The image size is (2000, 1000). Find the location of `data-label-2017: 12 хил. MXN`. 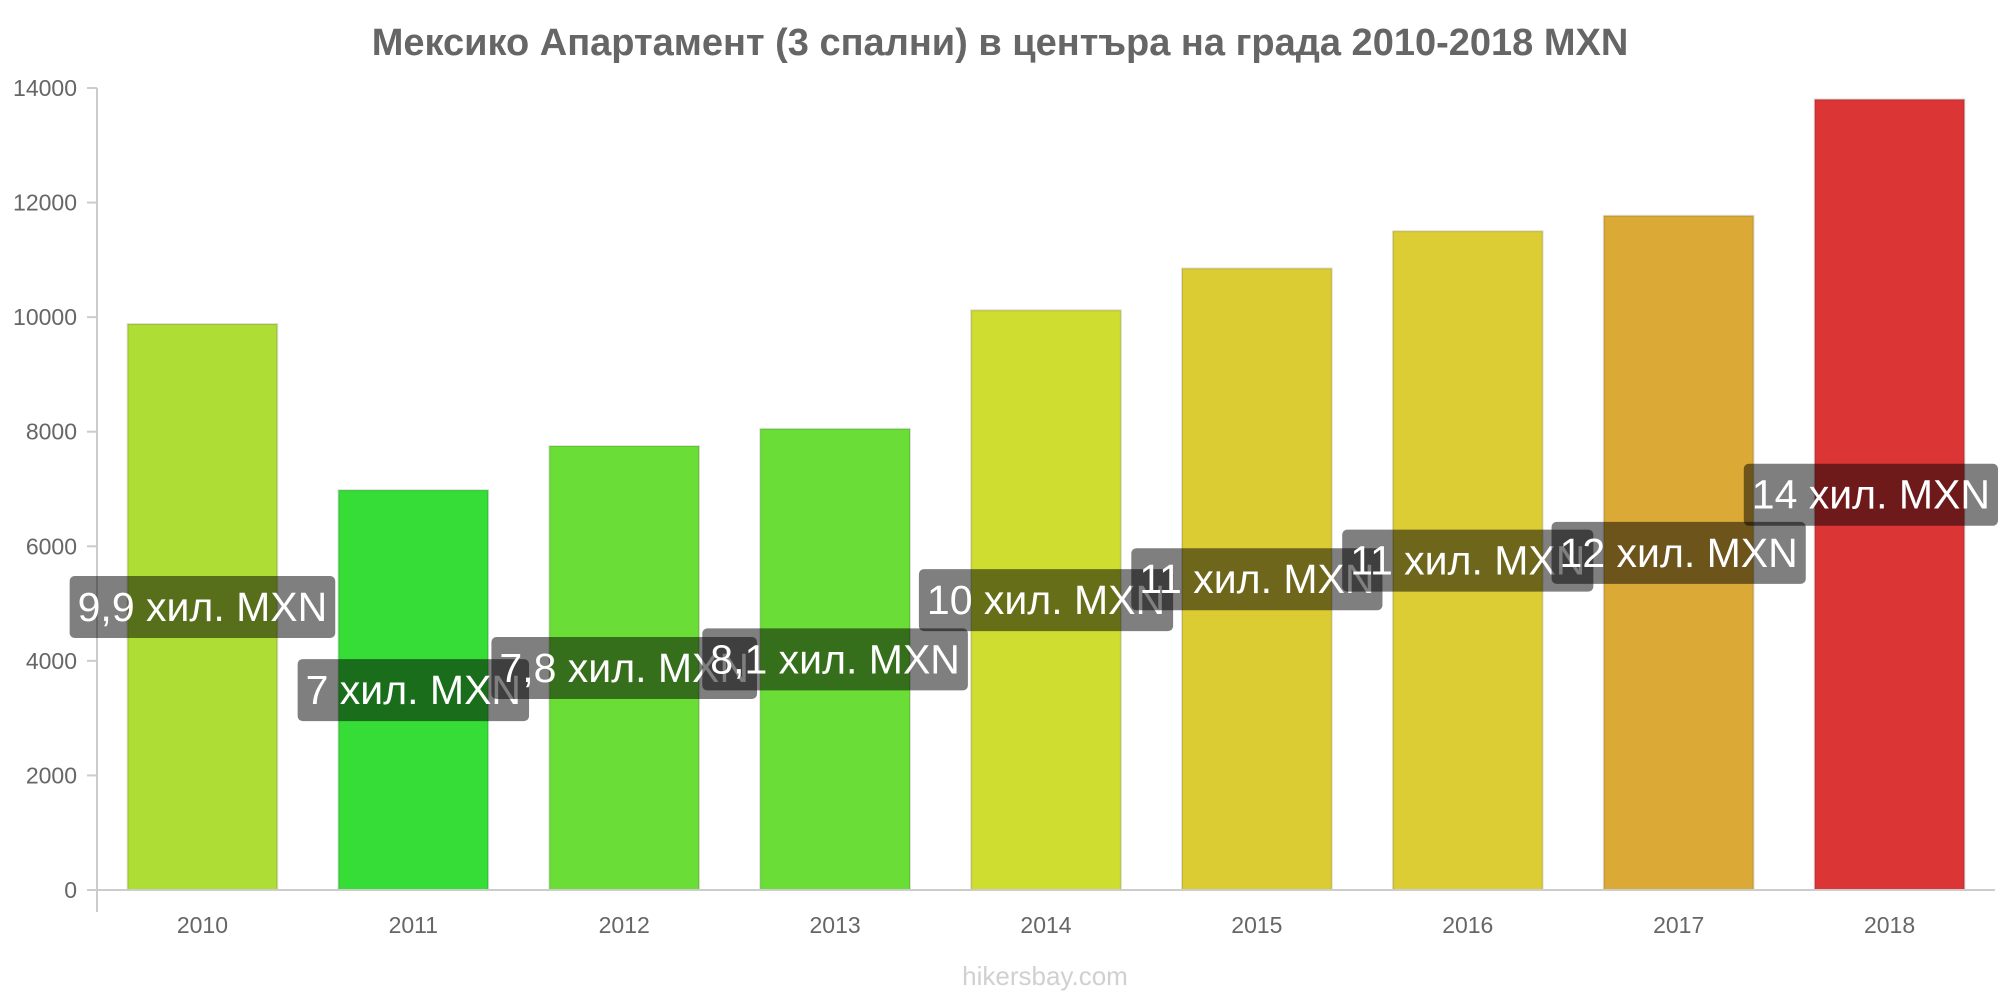

data-label-2017: 12 хил. MXN is located at coordinates (1678, 552).